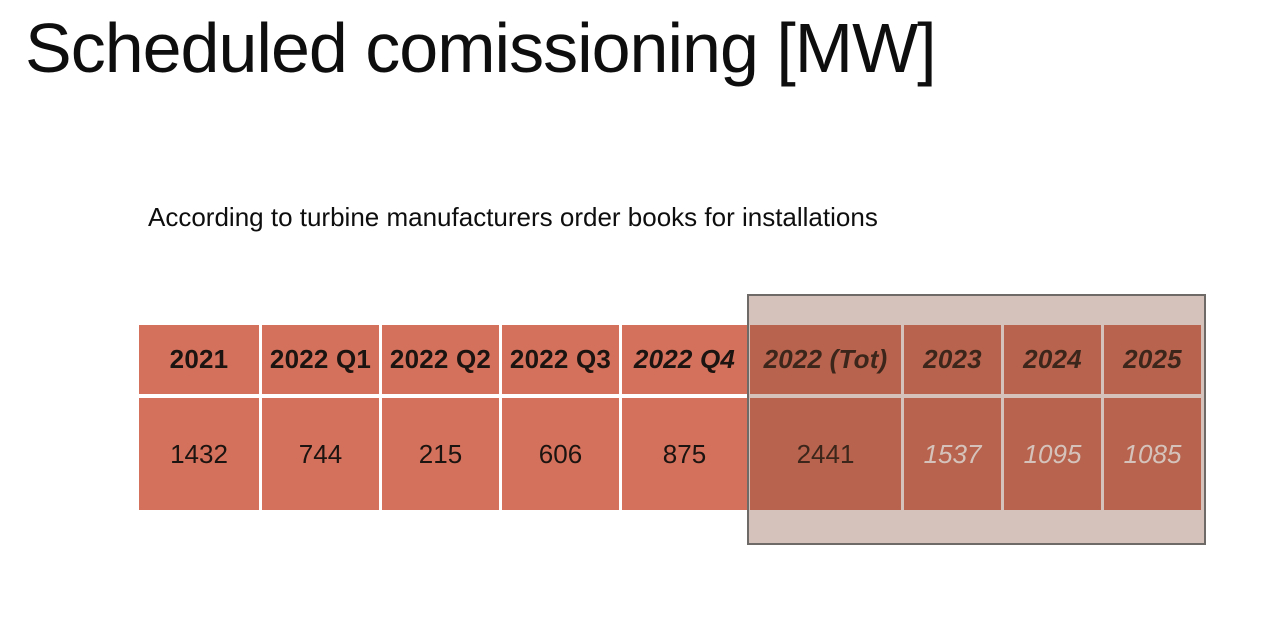 The height and width of the screenshot is (629, 1285). Describe the element at coordinates (683, 359) in the screenshot. I see `header-cell-5: 2022 Q4` at that location.